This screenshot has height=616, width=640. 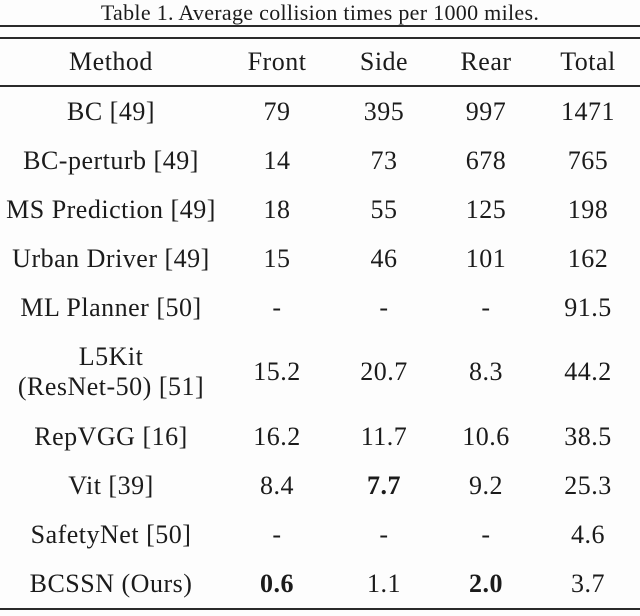 I want to click on value-cell: 15.2, so click(x=277, y=371).